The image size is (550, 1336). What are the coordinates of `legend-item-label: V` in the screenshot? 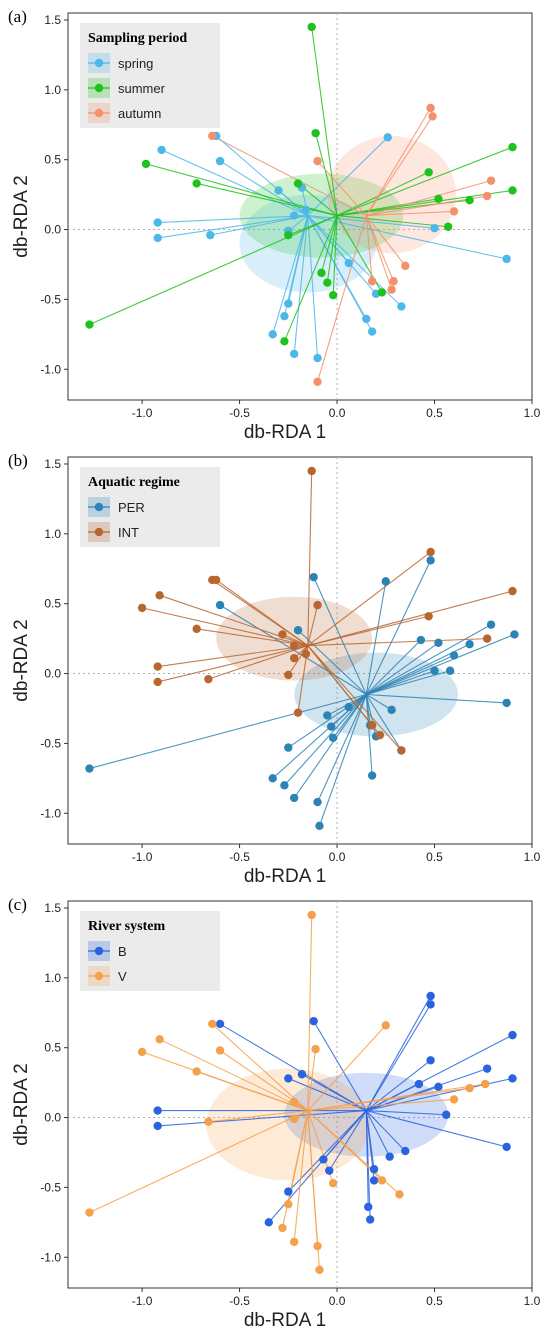 It's located at (122, 976).